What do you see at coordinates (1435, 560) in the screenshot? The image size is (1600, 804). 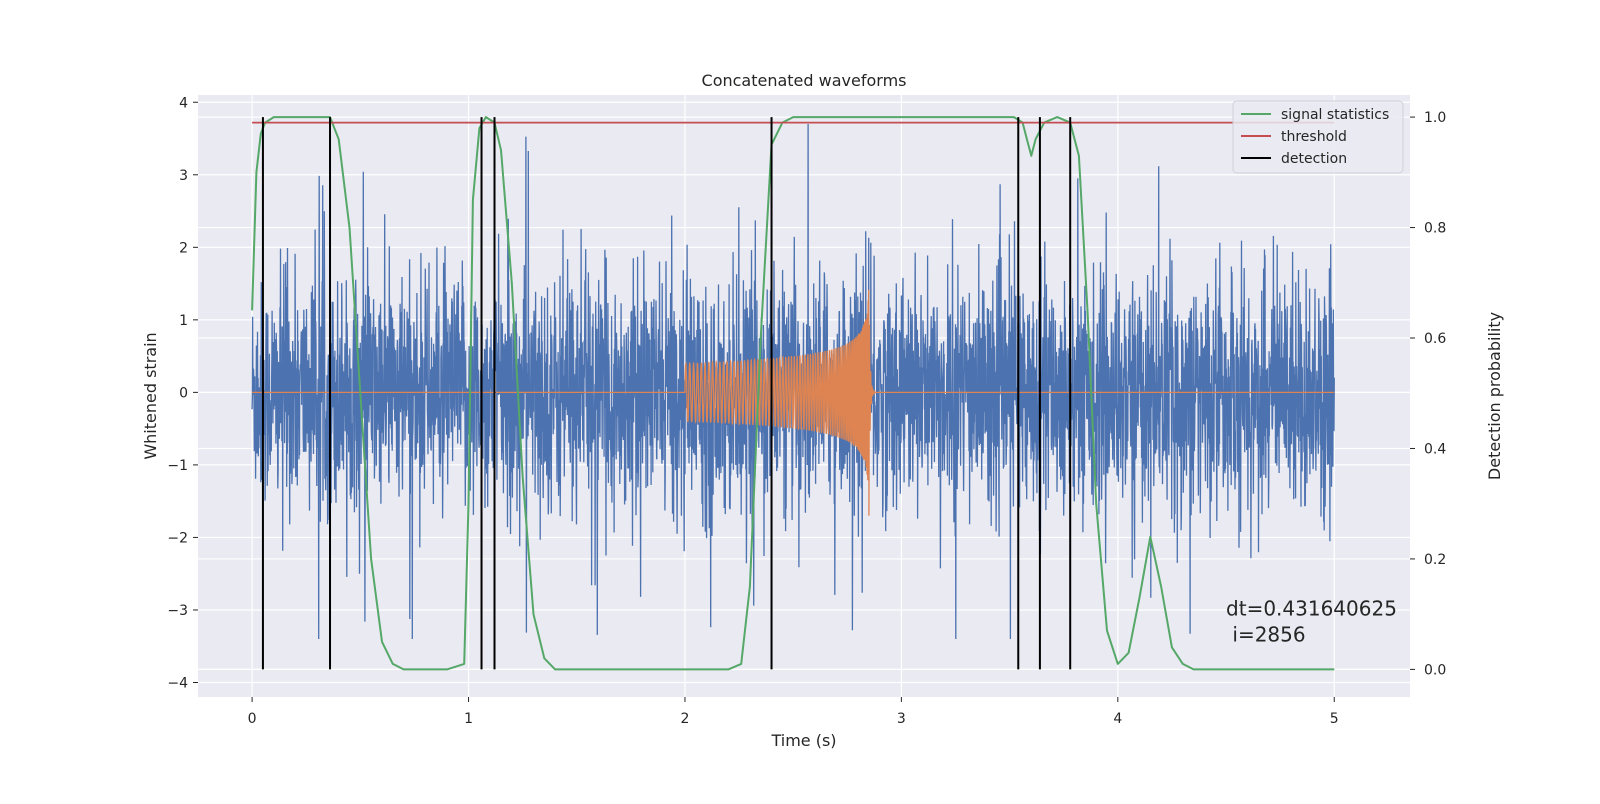 I see `y-right-tick-label: 0.2` at bounding box center [1435, 560].